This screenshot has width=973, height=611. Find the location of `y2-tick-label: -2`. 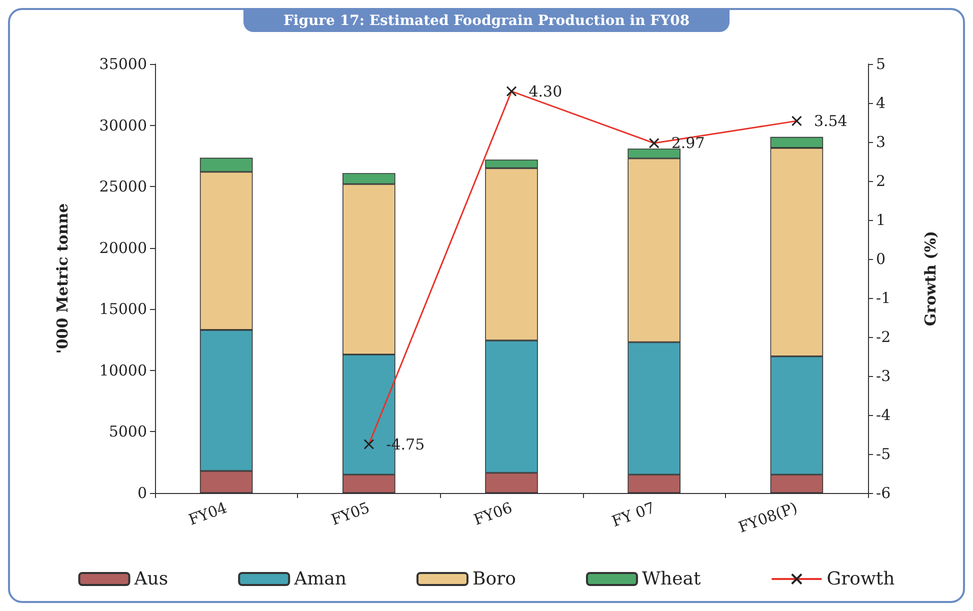

y2-tick-label: -2 is located at coordinates (883, 337).